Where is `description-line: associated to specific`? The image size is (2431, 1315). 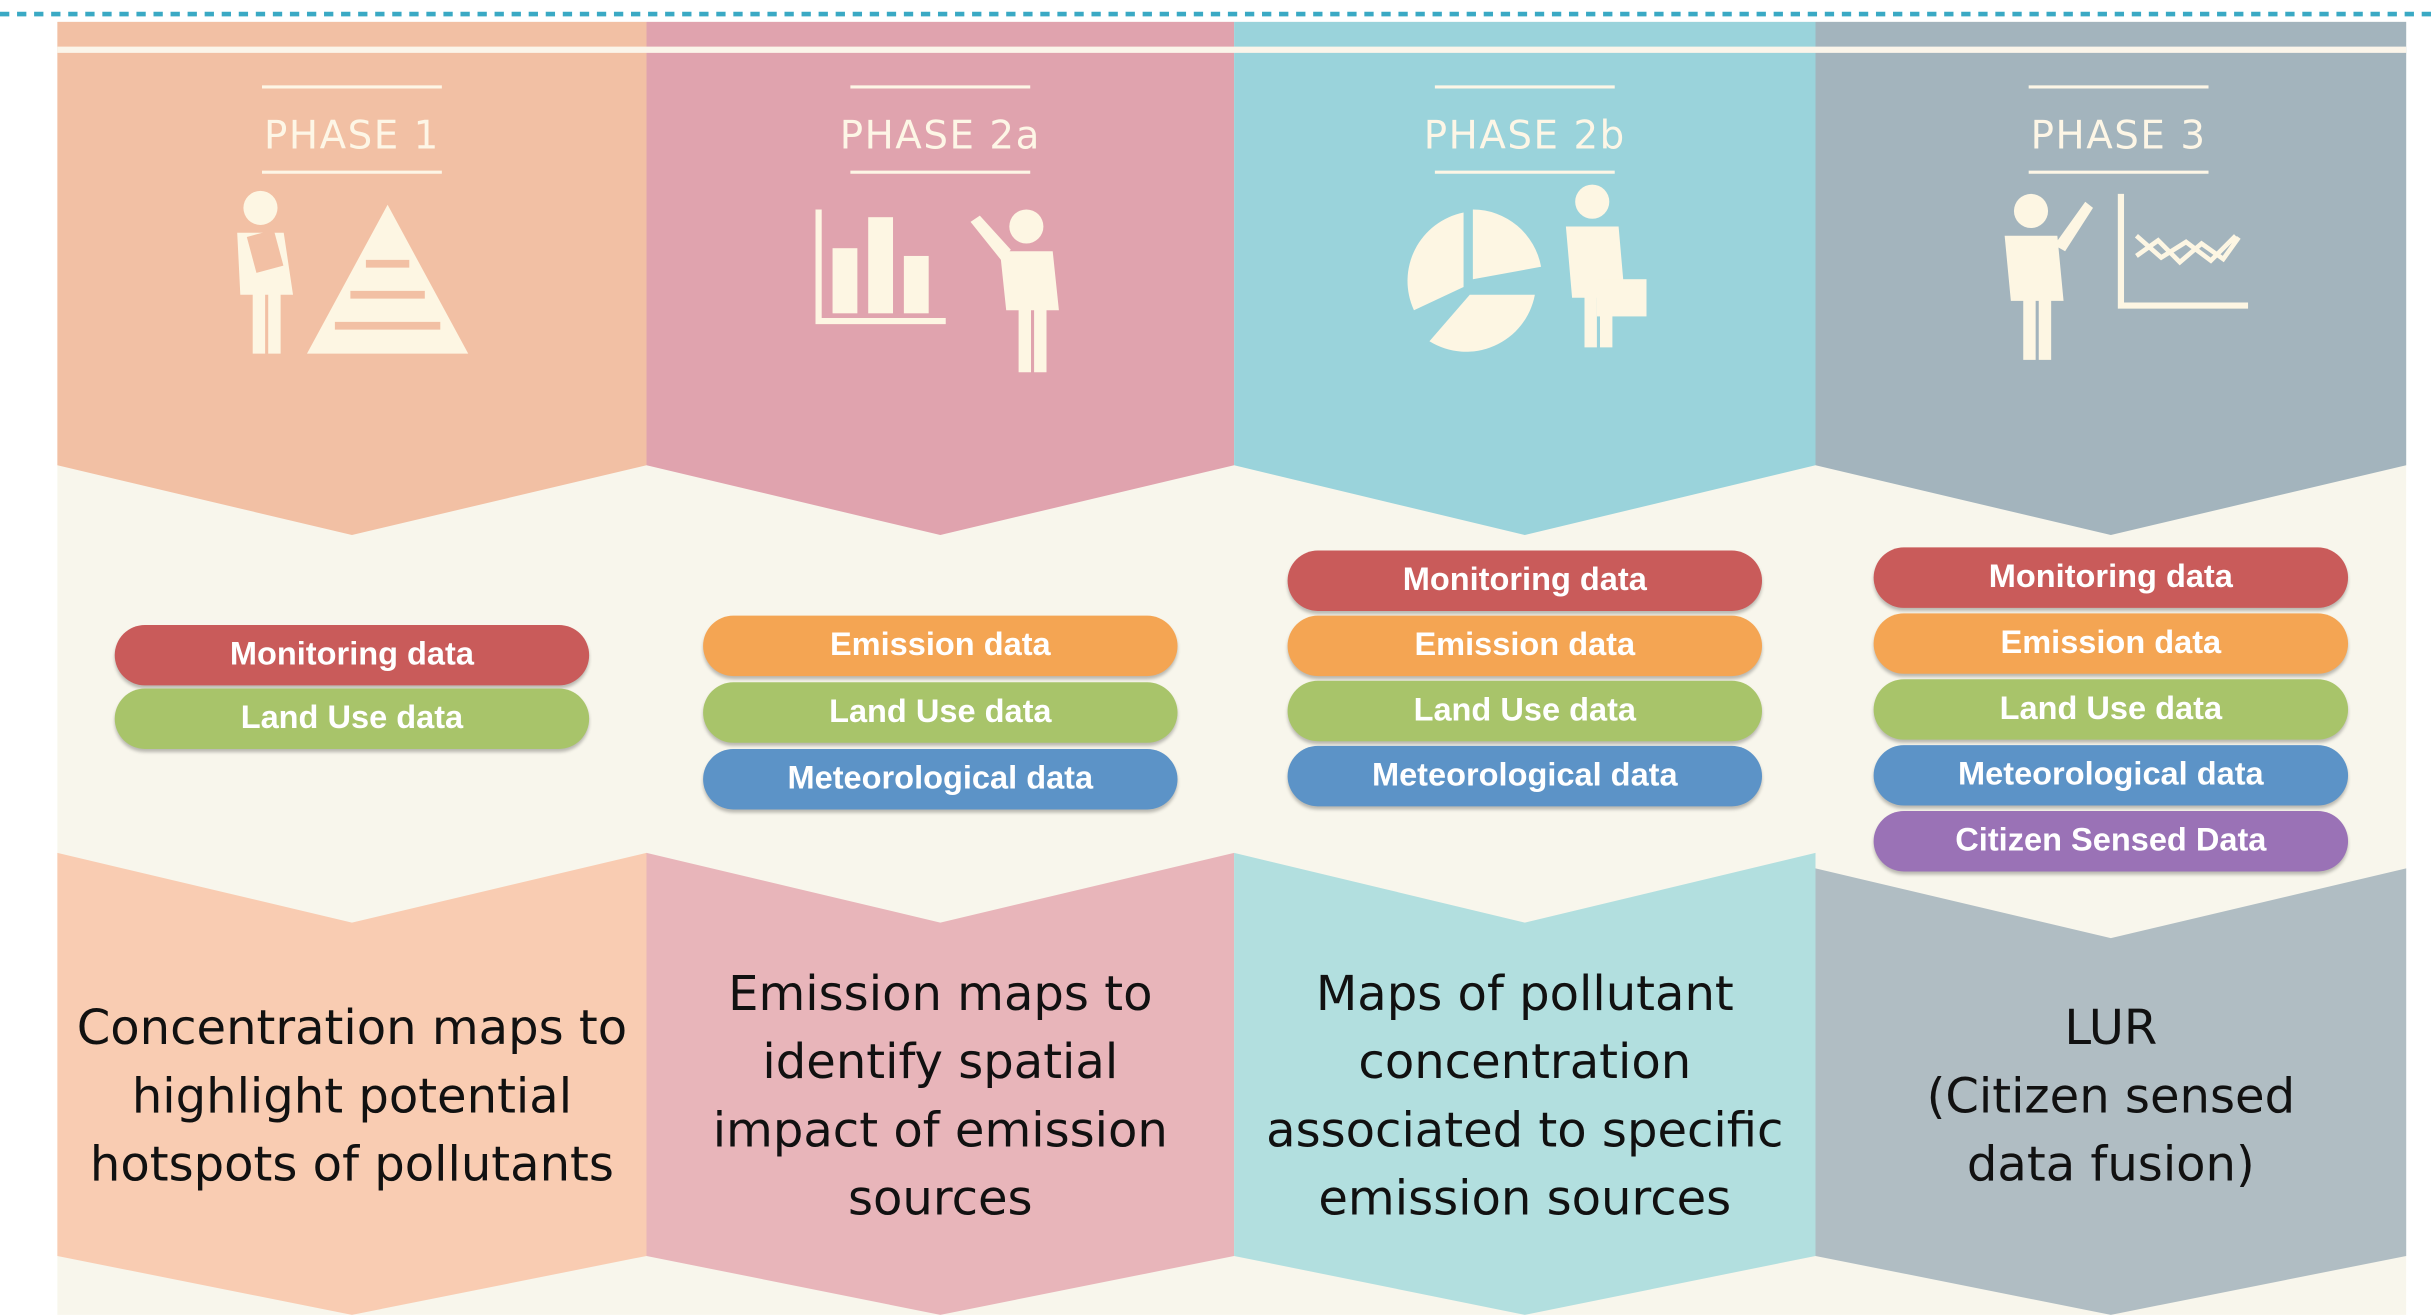
description-line: associated to specific is located at coordinates (1524, 1130).